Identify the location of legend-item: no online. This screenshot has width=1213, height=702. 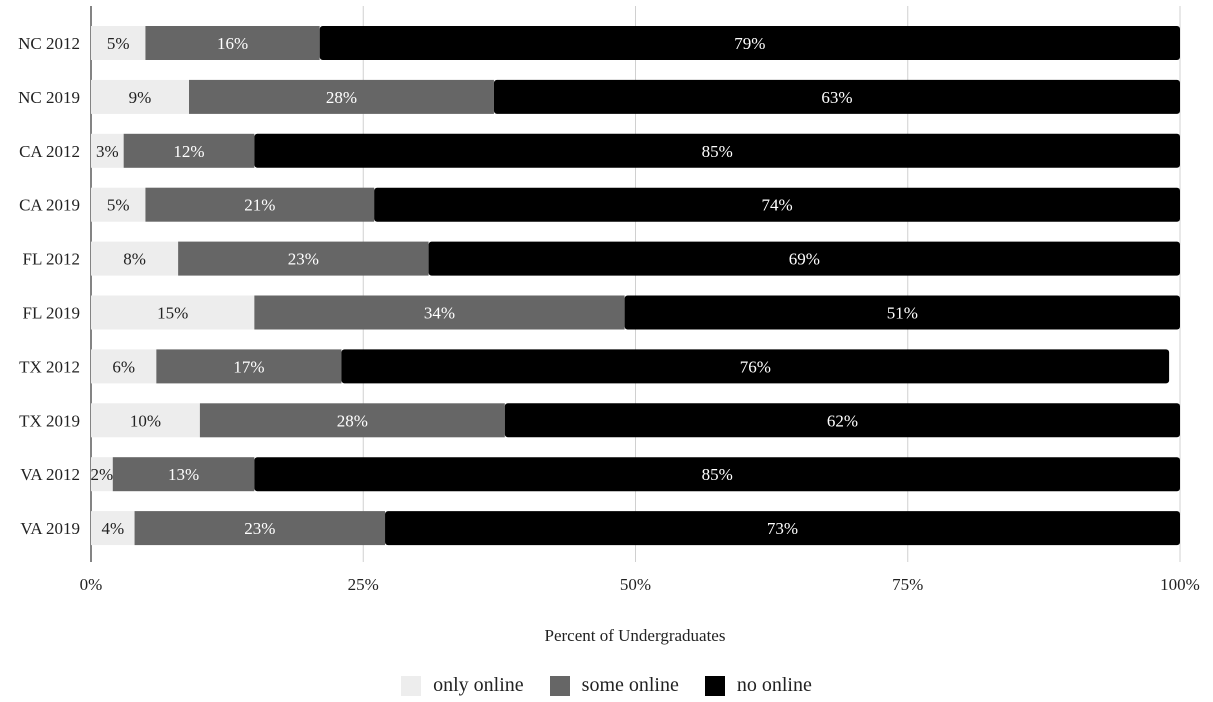
(758, 685).